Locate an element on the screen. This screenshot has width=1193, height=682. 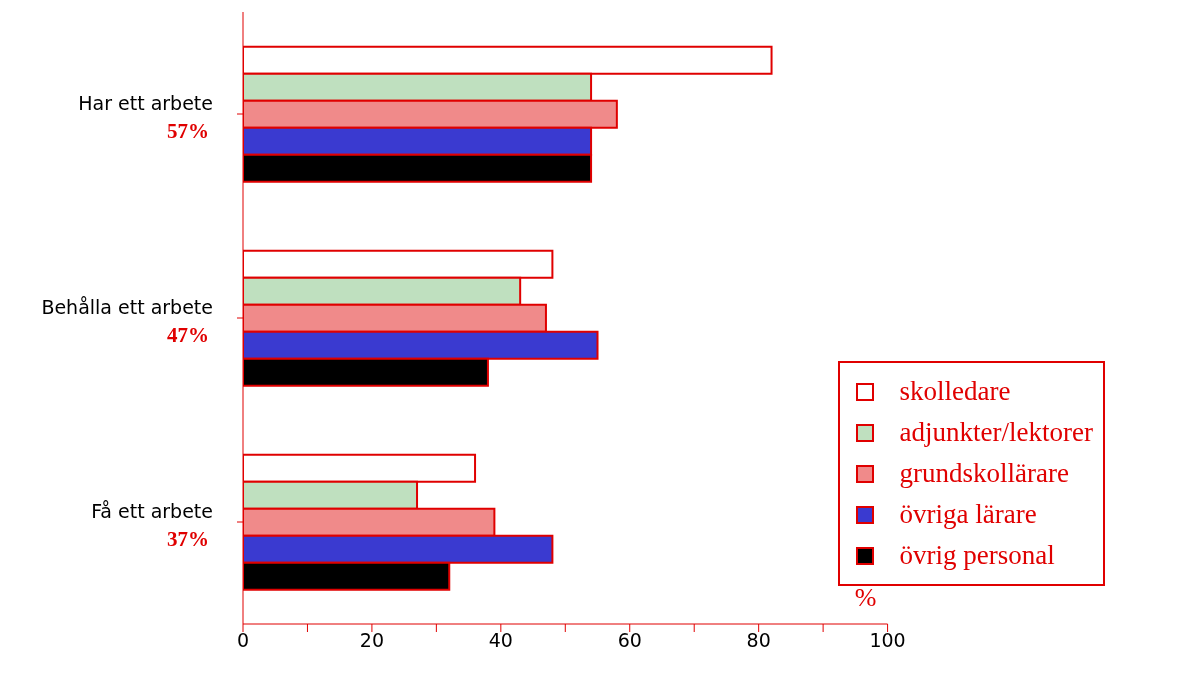
x-tick-label: 40 is located at coordinates (500, 640).